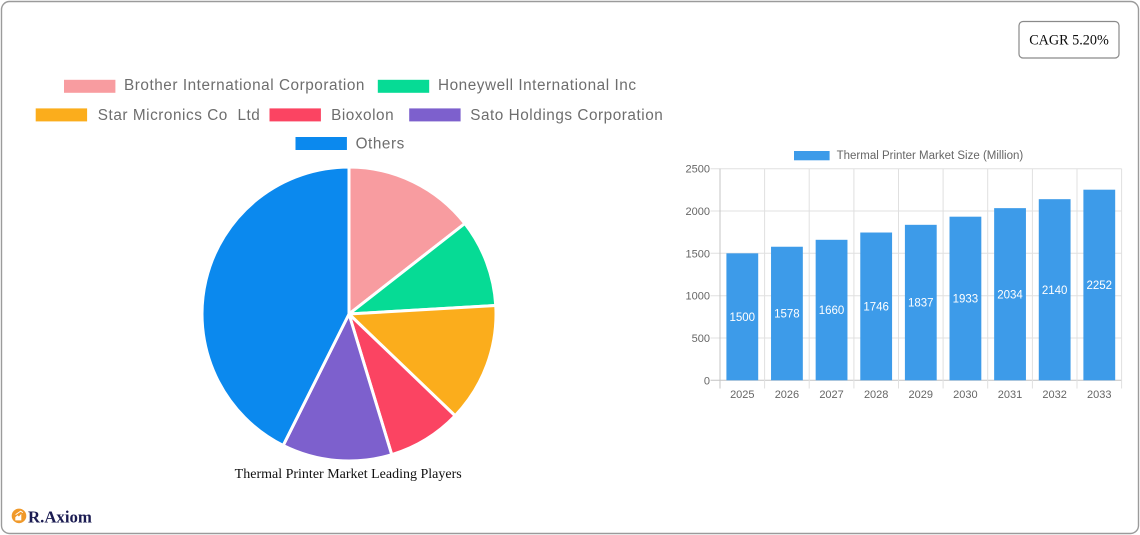 This screenshot has width=1140, height=535. What do you see at coordinates (742, 395) in the screenshot?
I see `svg-text: 2025` at bounding box center [742, 395].